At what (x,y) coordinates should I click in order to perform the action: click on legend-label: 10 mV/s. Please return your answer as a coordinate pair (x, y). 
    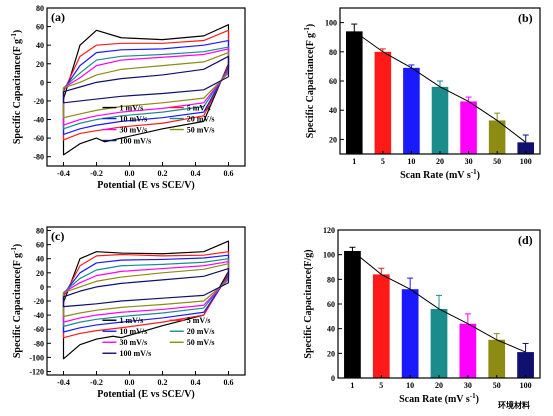
    Looking at the image, I should click on (133, 119).